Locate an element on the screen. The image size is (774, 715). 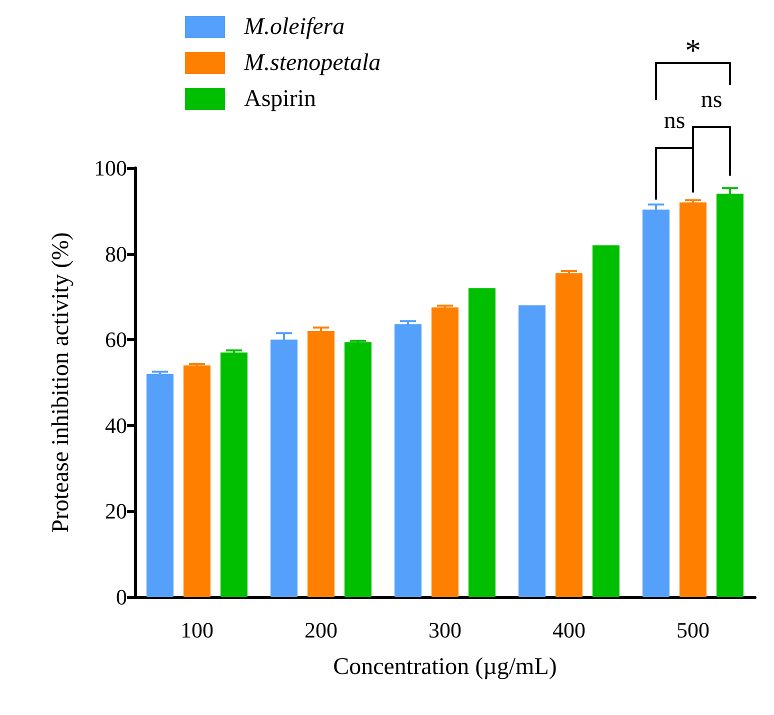
x-tick-label: 500 is located at coordinates (693, 630).